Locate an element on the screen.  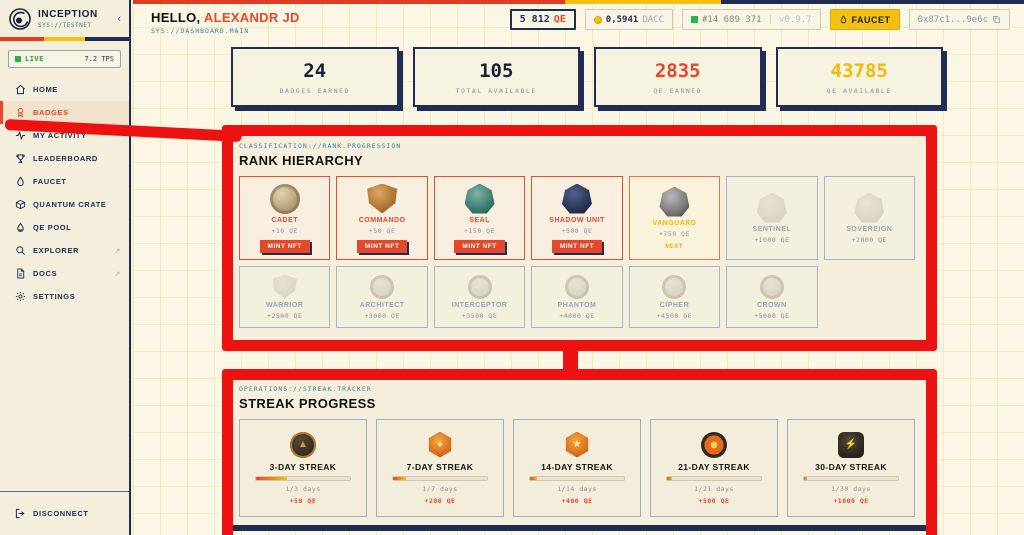
top-tricolor-bar is located at coordinates (578, 2).